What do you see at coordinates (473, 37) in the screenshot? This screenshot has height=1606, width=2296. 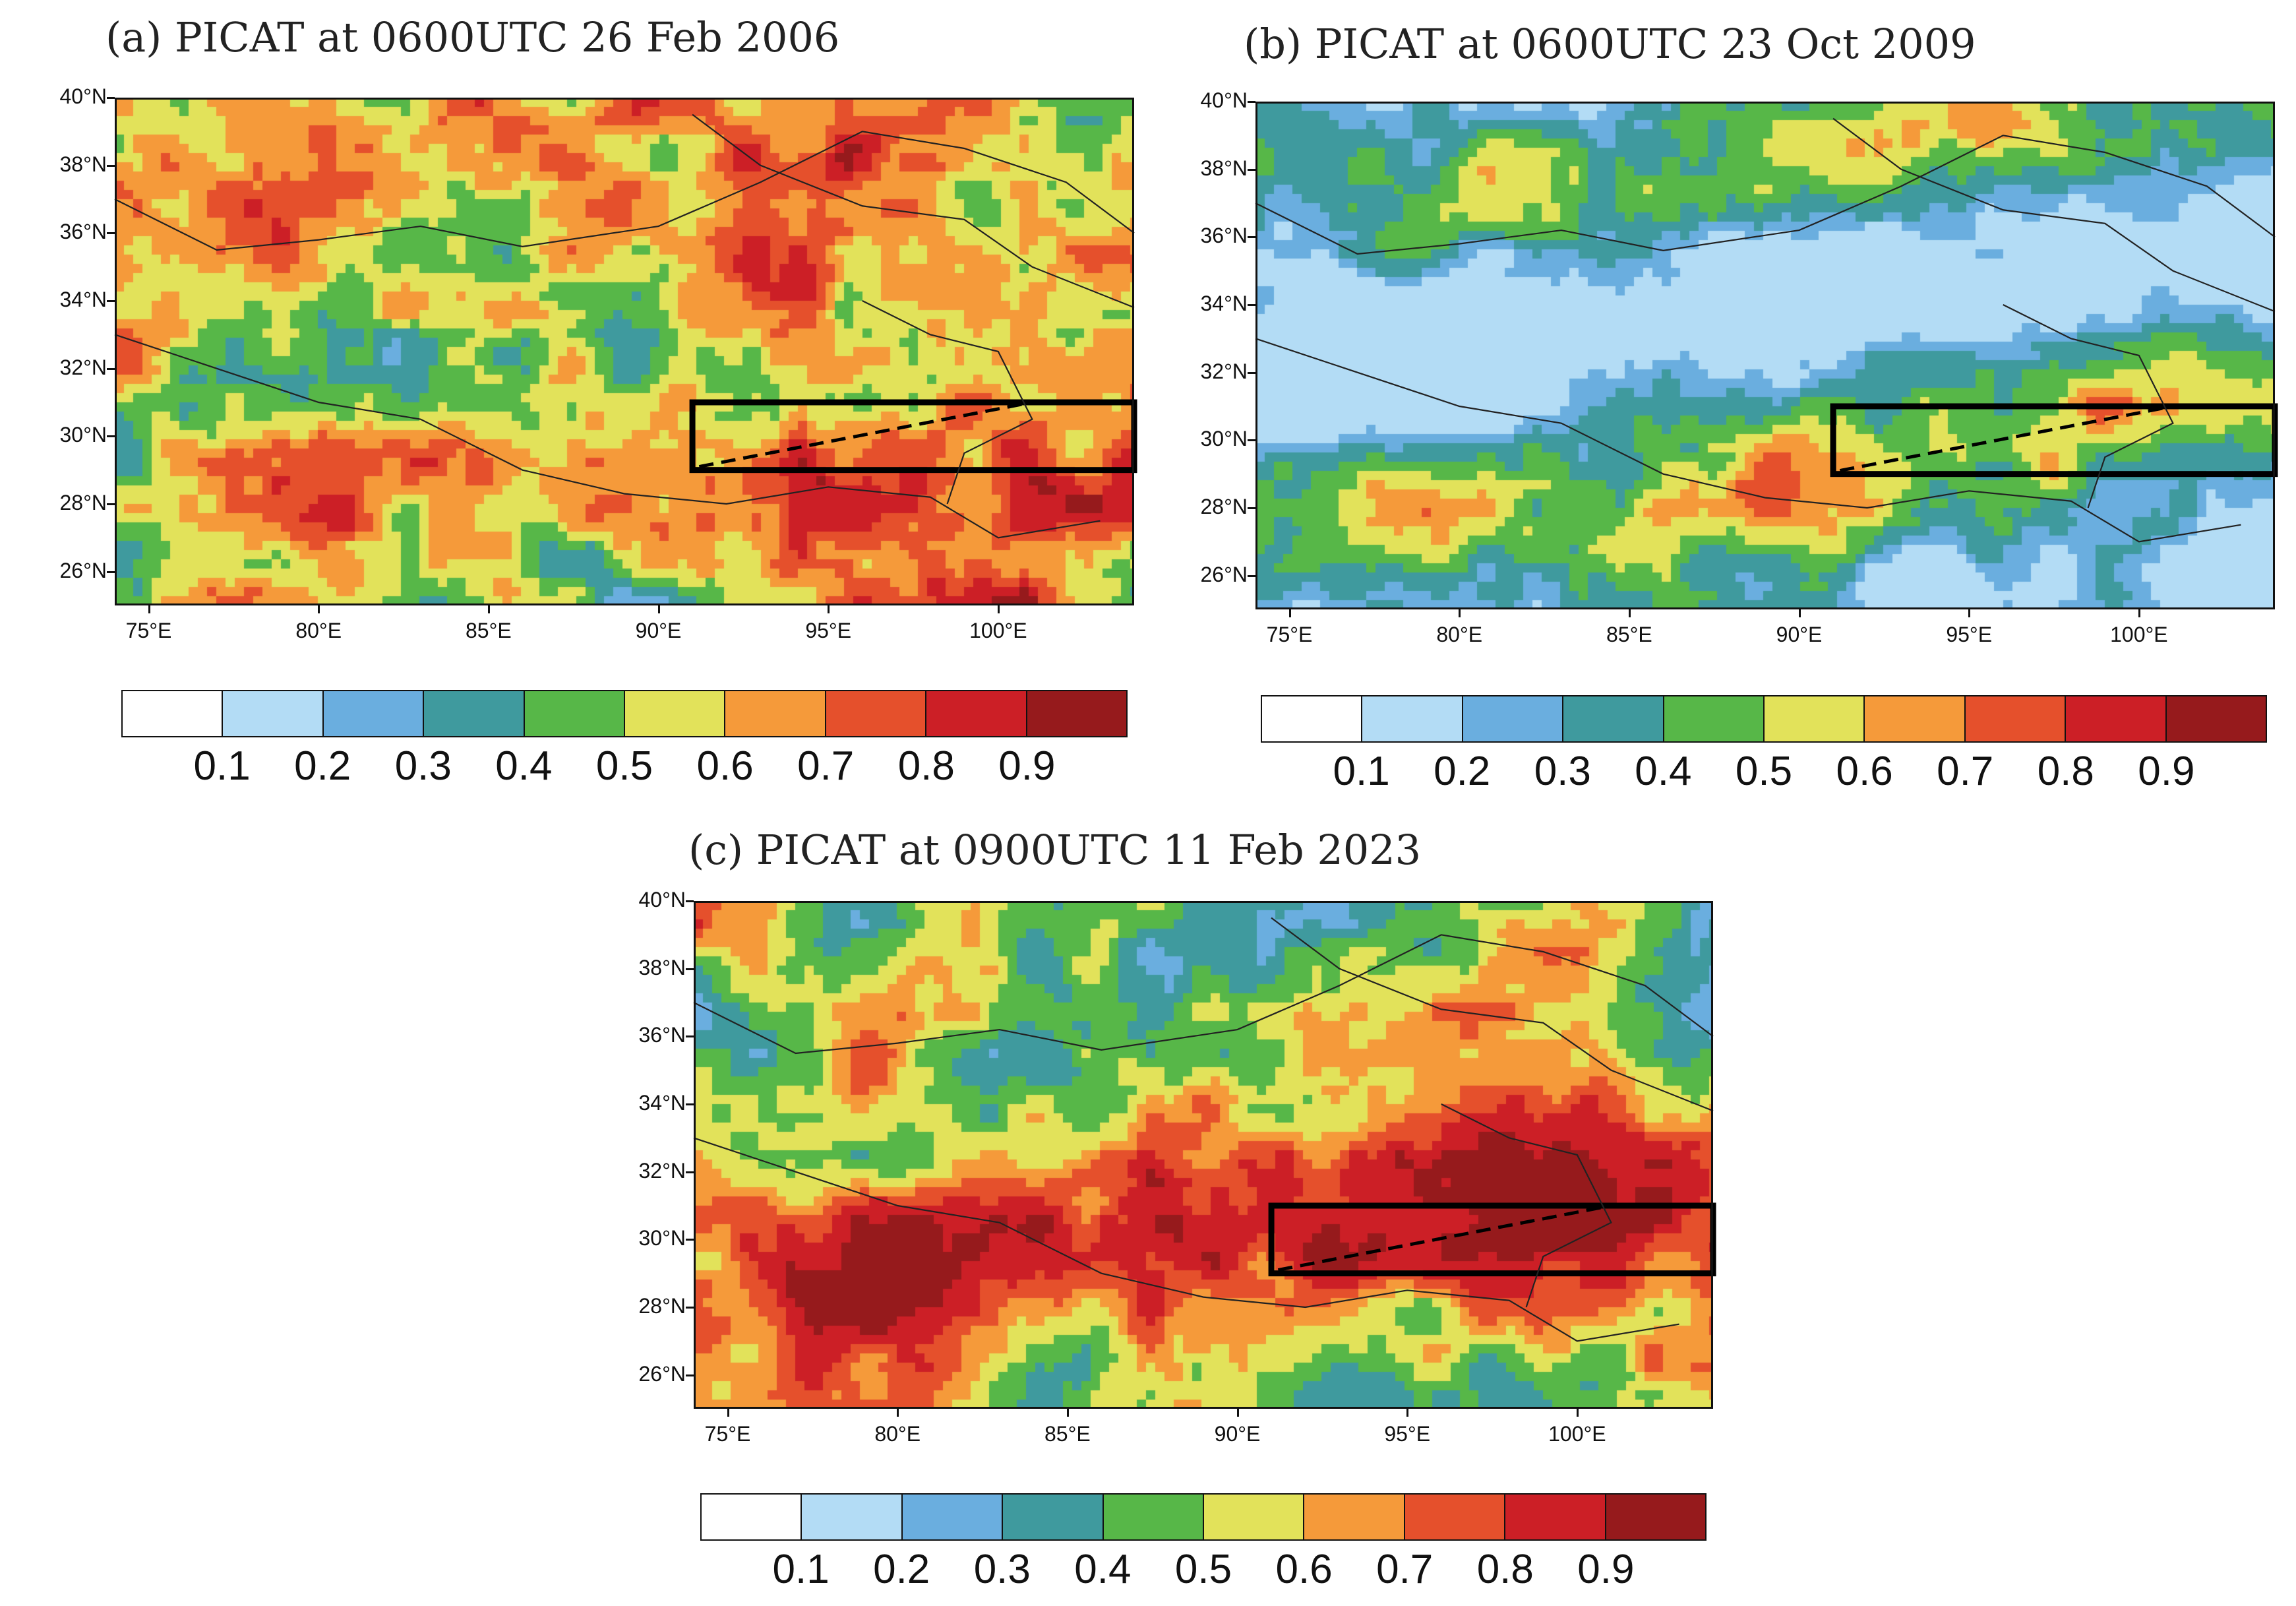 I see `panel-a-title: (a) PICAT at 0600UTC 26 Feb 2006` at bounding box center [473, 37].